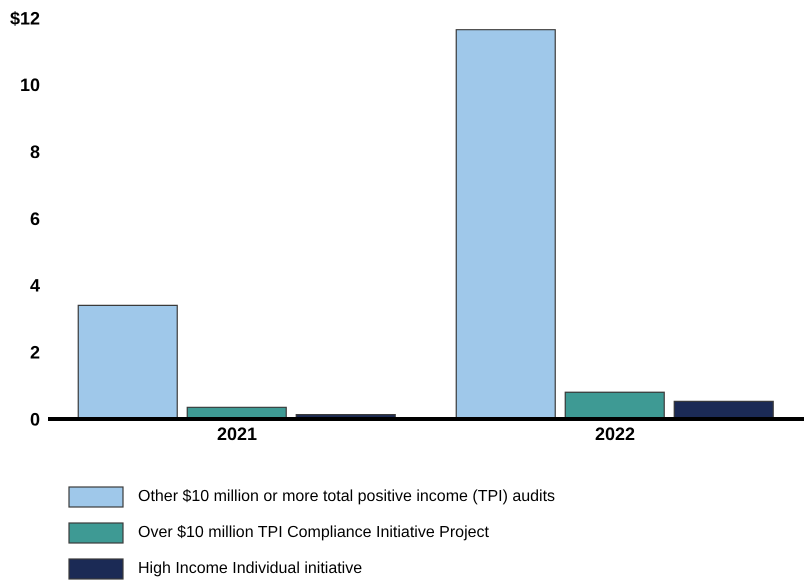  What do you see at coordinates (347, 497) in the screenshot?
I see `legend-label: Other $10 million or more total positive income (TPI) audits` at bounding box center [347, 497].